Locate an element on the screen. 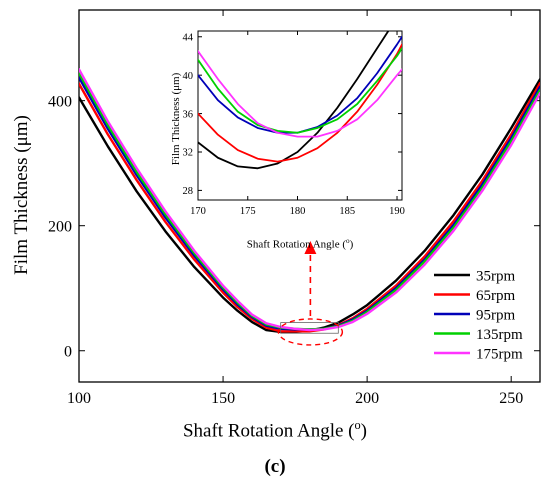  inset-x-axis-label: Shaft Rotation Angle (o) is located at coordinates (300, 244).